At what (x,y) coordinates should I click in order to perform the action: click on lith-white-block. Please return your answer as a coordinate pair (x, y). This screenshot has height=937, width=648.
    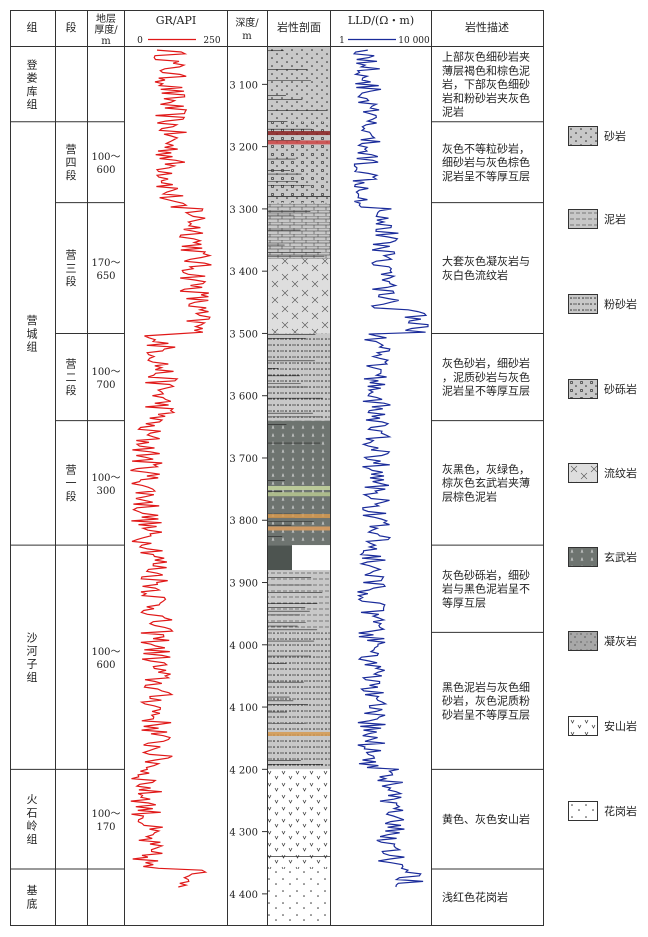
    Looking at the image, I should click on (311, 558).